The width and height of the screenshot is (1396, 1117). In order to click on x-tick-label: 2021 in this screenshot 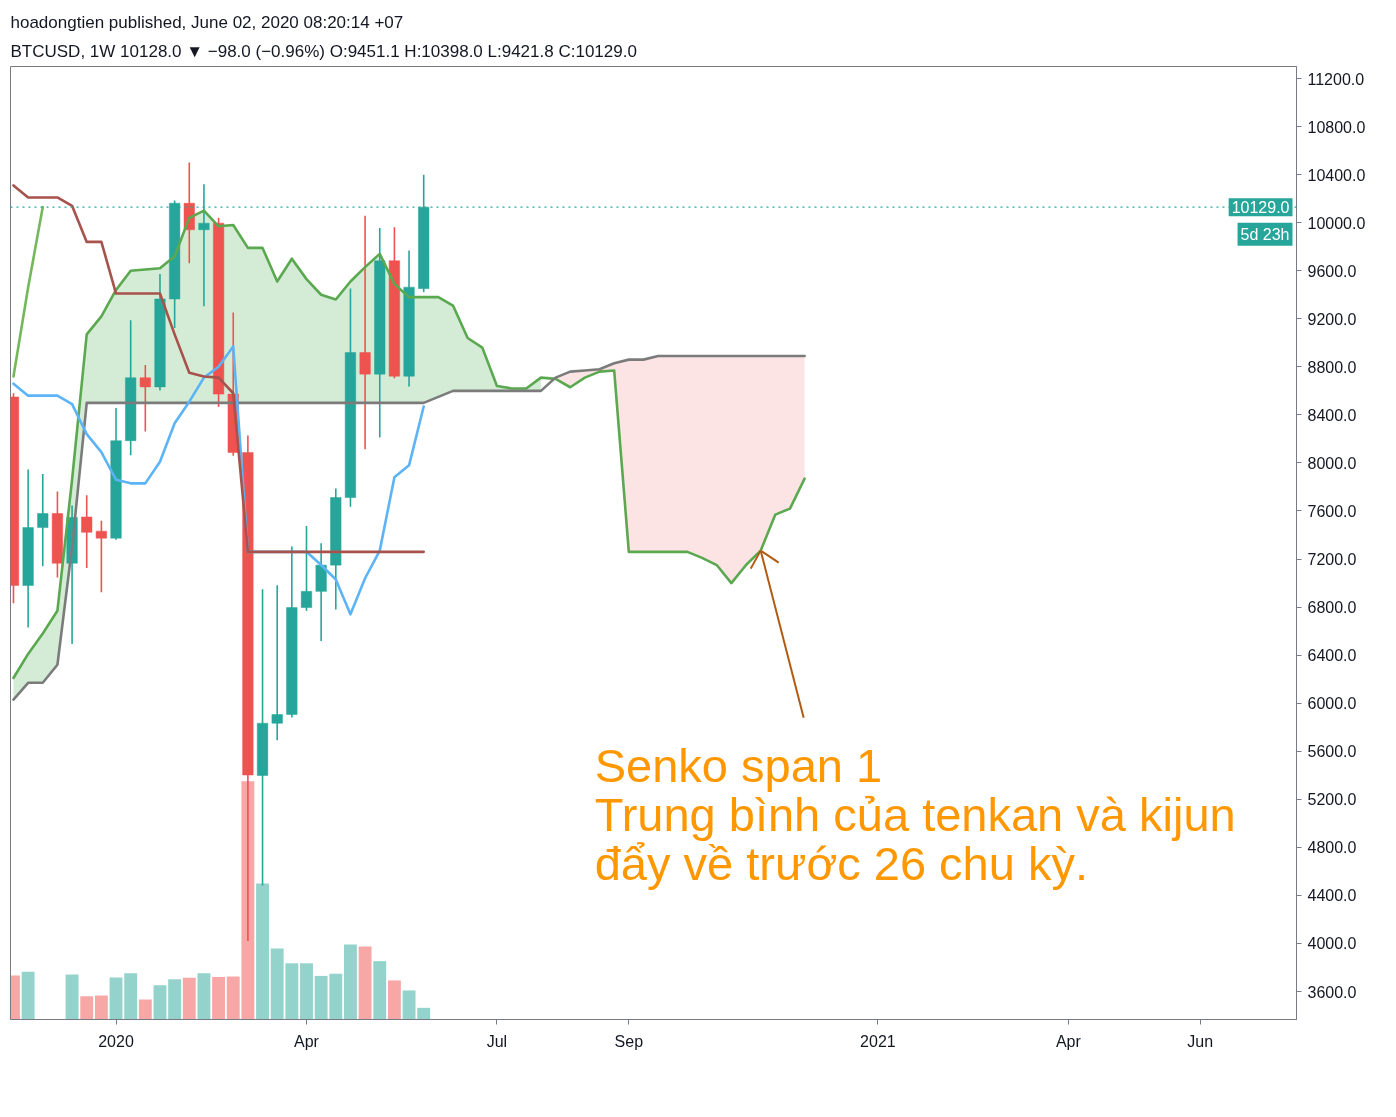, I will do `click(878, 1041)`.